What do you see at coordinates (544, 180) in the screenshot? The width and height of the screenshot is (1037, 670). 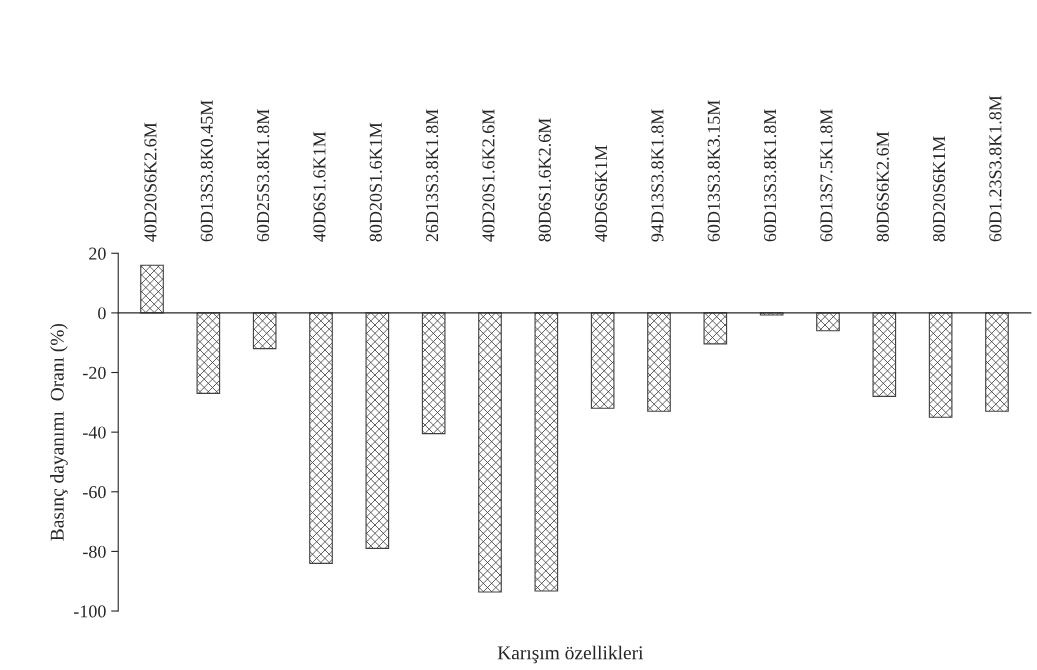 I see `x-tick-label: 80D6S1.6K2.6M` at bounding box center [544, 180].